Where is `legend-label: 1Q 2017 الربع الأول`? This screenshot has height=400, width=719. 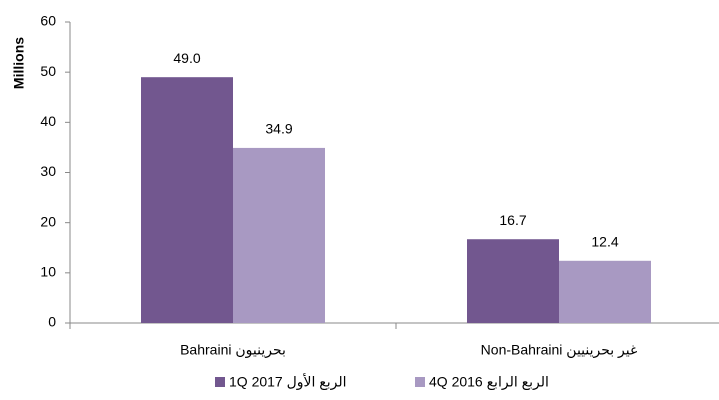 legend-label: 1Q 2017 الربع الأول is located at coordinates (288, 382).